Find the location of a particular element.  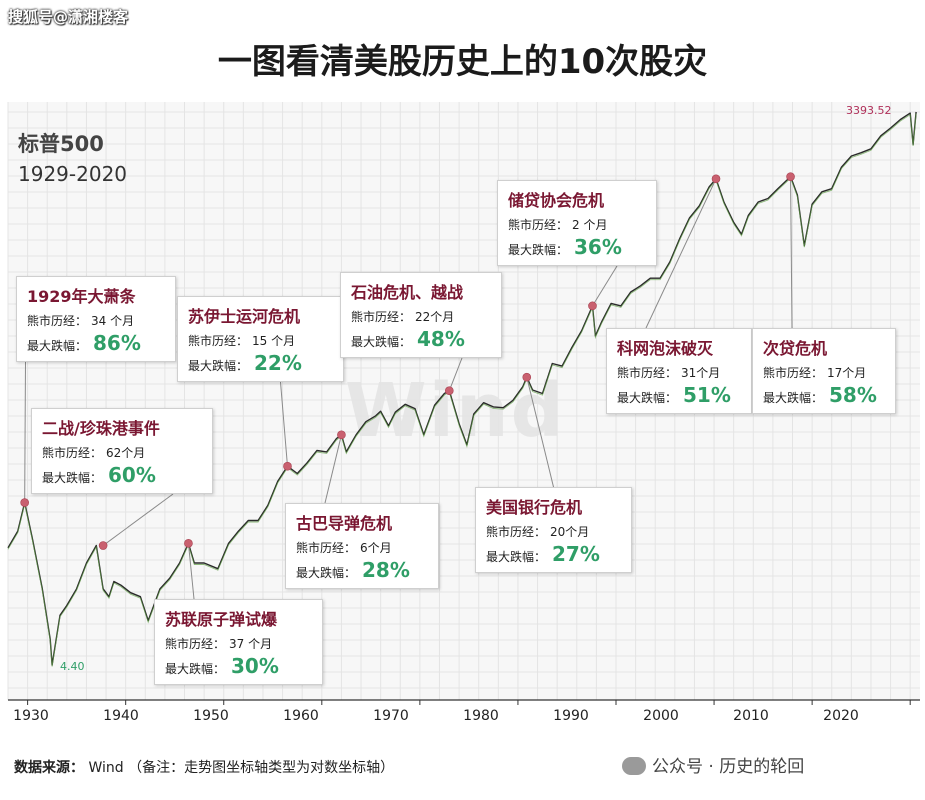

wechat-icon is located at coordinates (634, 766).